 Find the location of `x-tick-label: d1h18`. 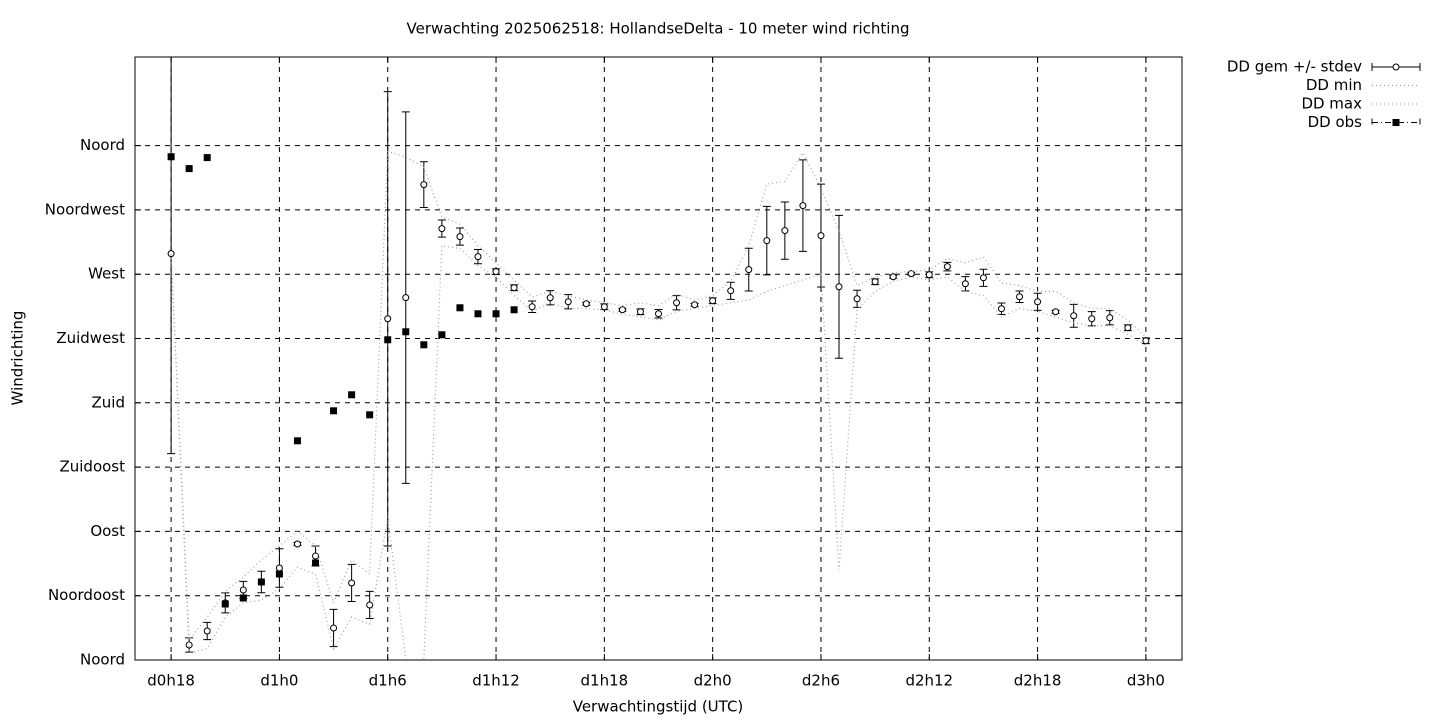

x-tick-label: d1h18 is located at coordinates (605, 681).